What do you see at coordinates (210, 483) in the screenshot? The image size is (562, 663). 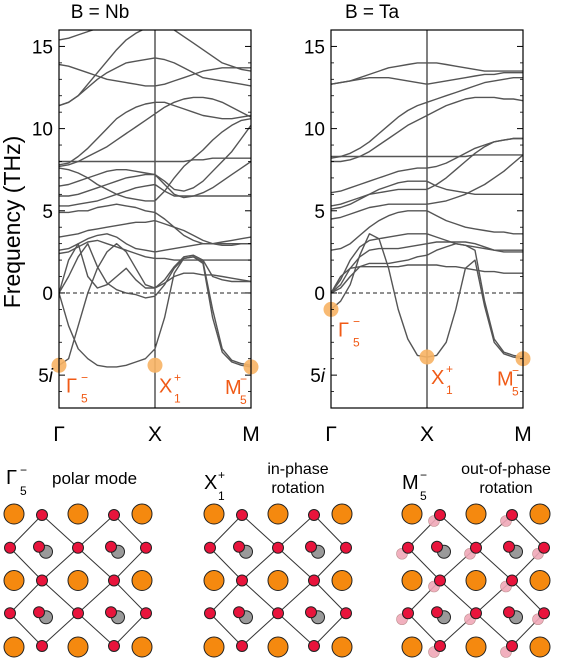 I see `structure-label-x: X` at bounding box center [210, 483].